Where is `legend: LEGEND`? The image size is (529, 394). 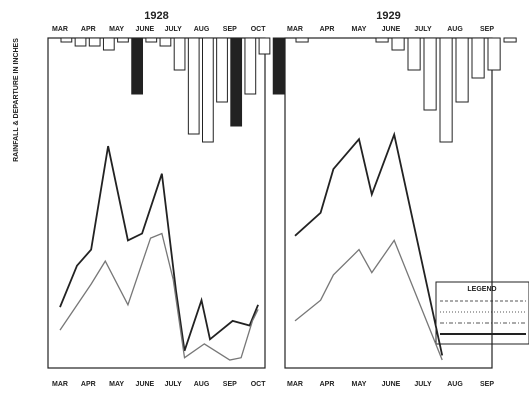
legend: LEGEND is located at coordinates (482, 313).